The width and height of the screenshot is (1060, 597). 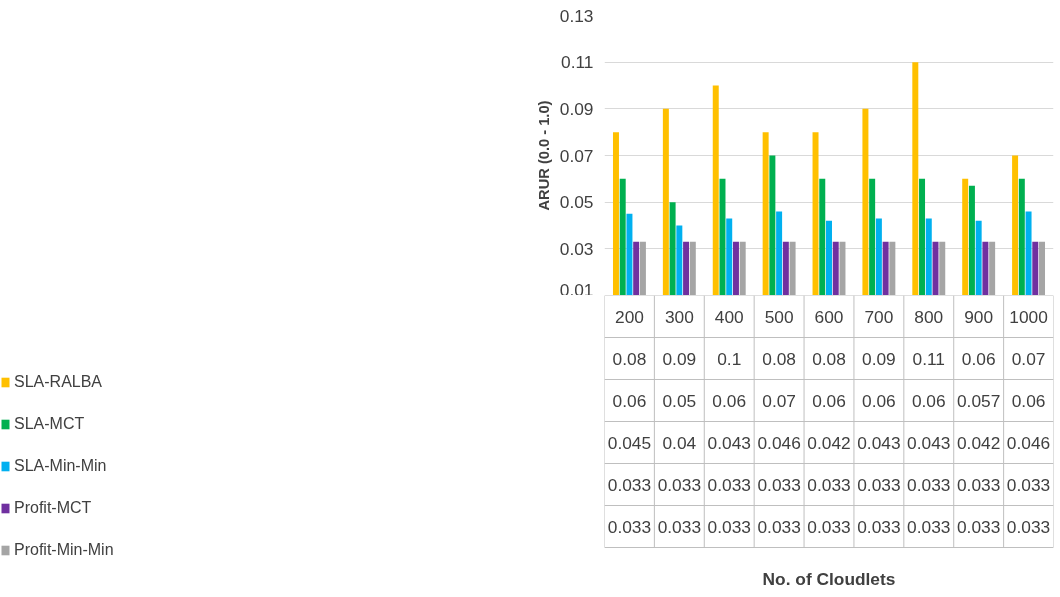 What do you see at coordinates (879, 316) in the screenshot?
I see `x-tick-label: 700` at bounding box center [879, 316].